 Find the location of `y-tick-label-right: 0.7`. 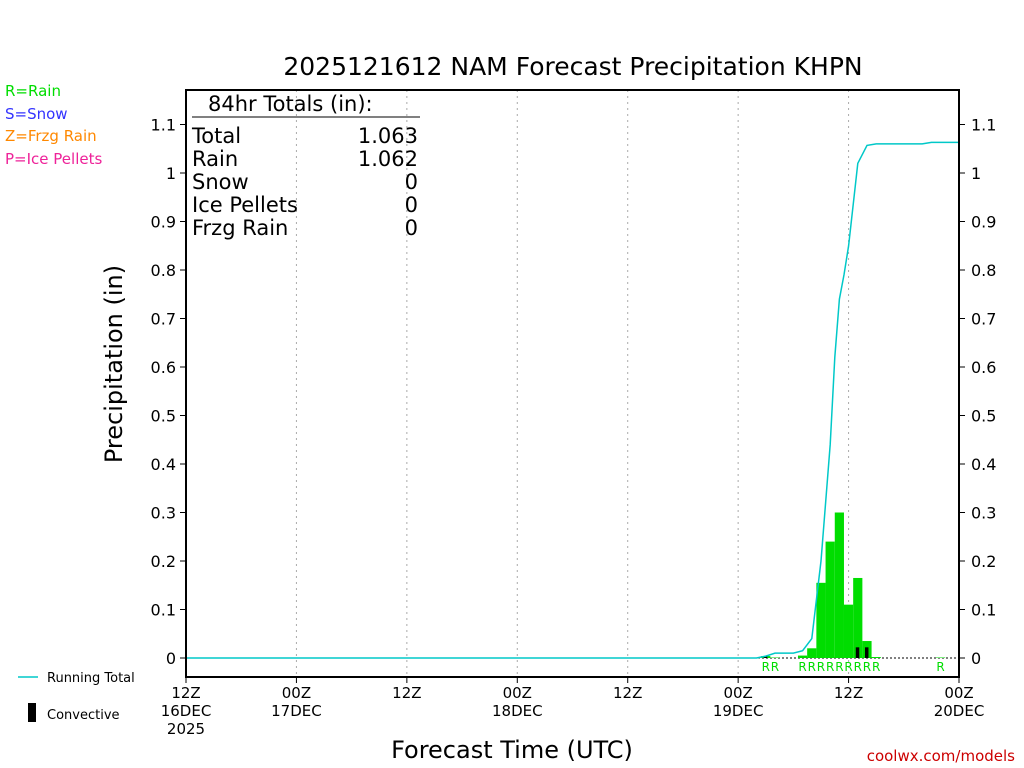

y-tick-label-right: 0.7 is located at coordinates (983, 319).